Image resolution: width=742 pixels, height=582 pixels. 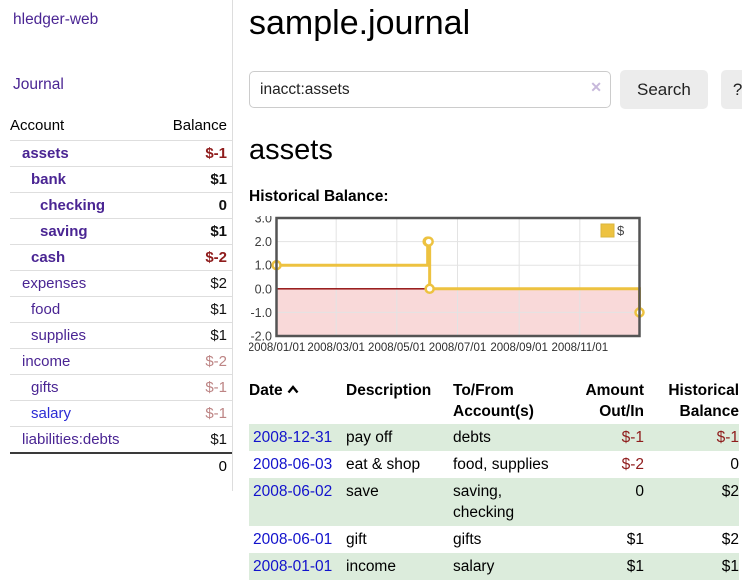 What do you see at coordinates (389, 390) in the screenshot?
I see `register-col-description: Description` at bounding box center [389, 390].